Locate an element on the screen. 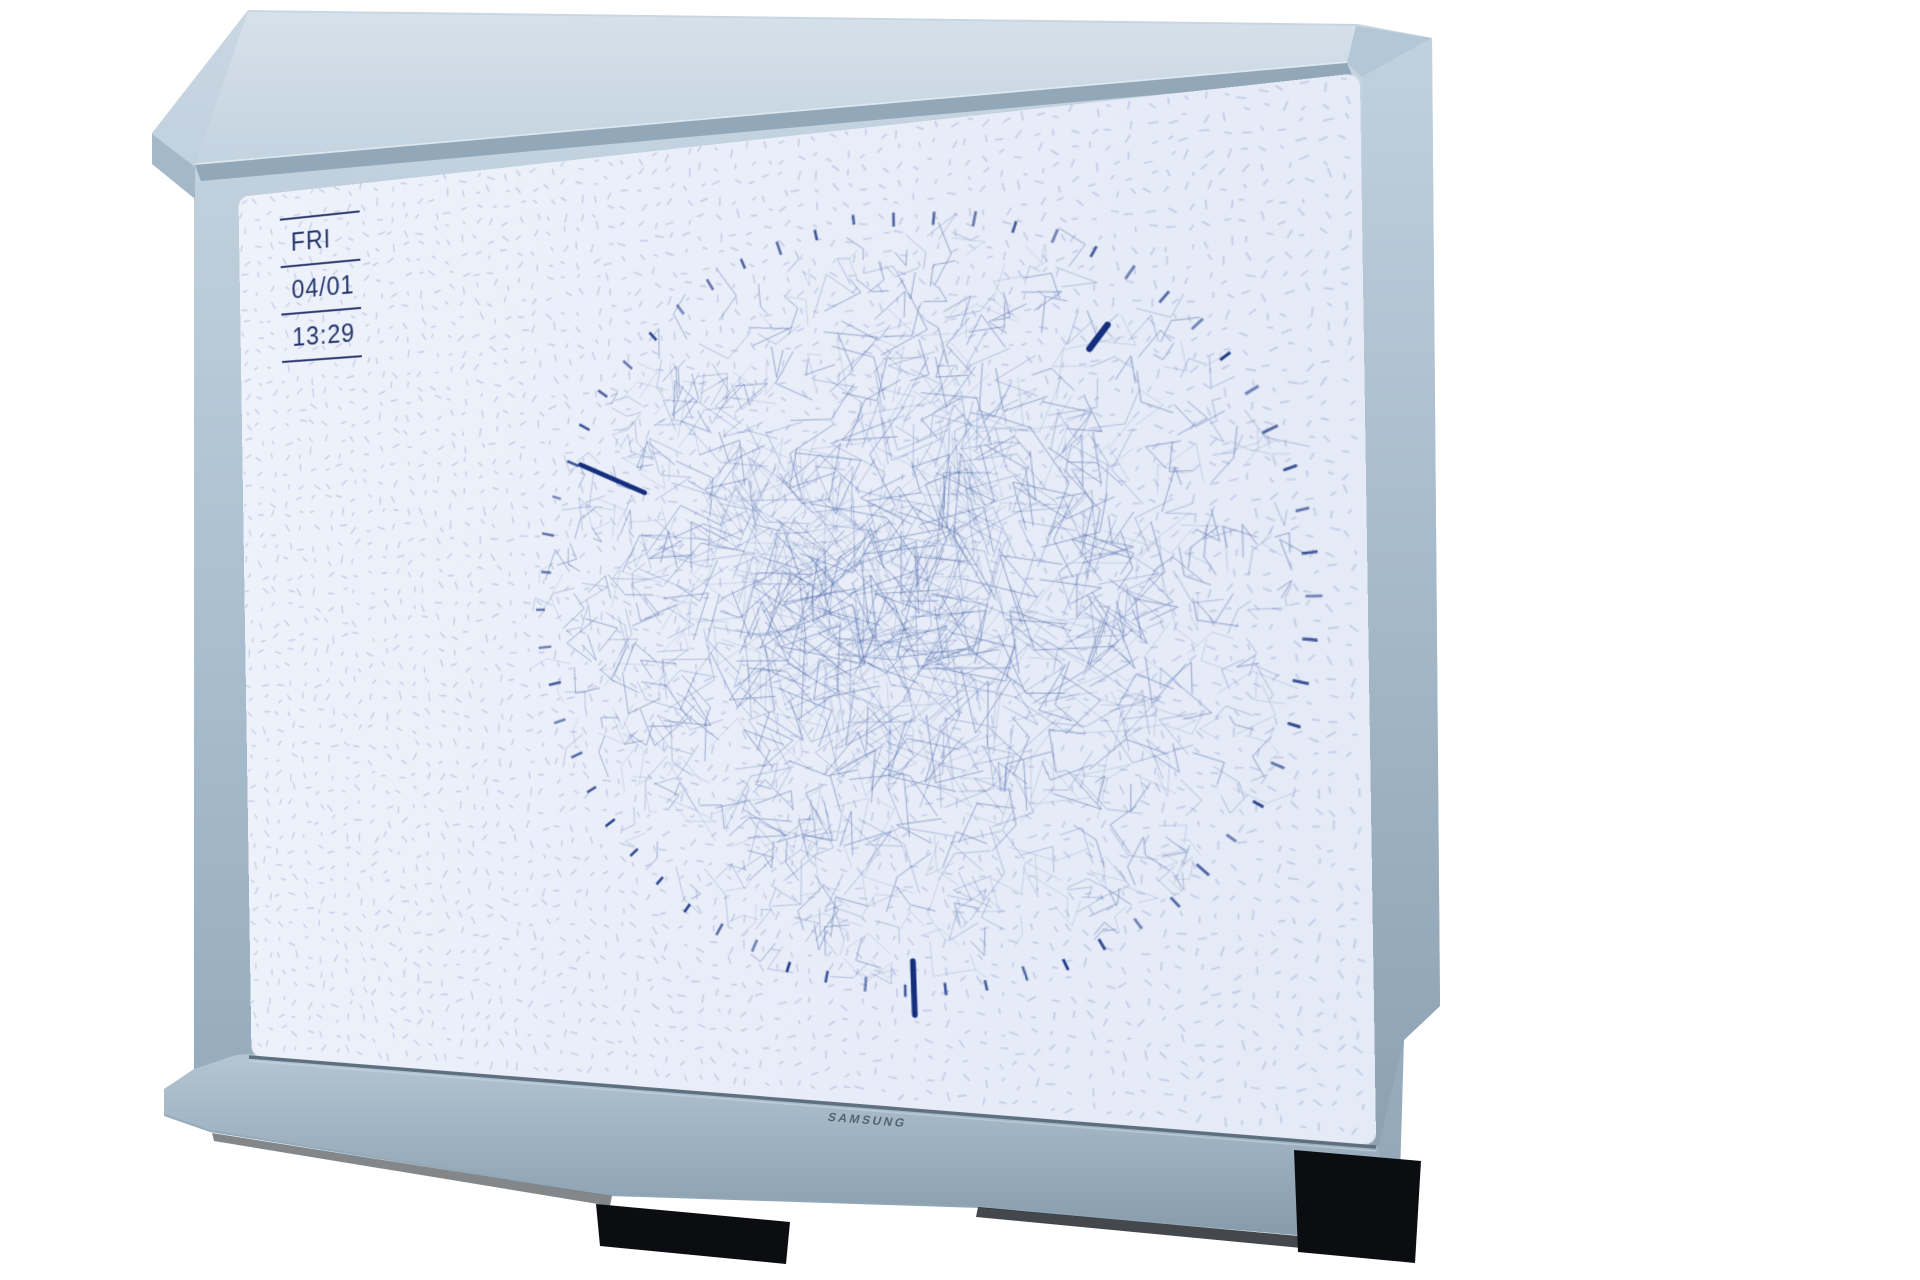  tv-bottom-shadow-right is located at coordinates (1187, 1232).